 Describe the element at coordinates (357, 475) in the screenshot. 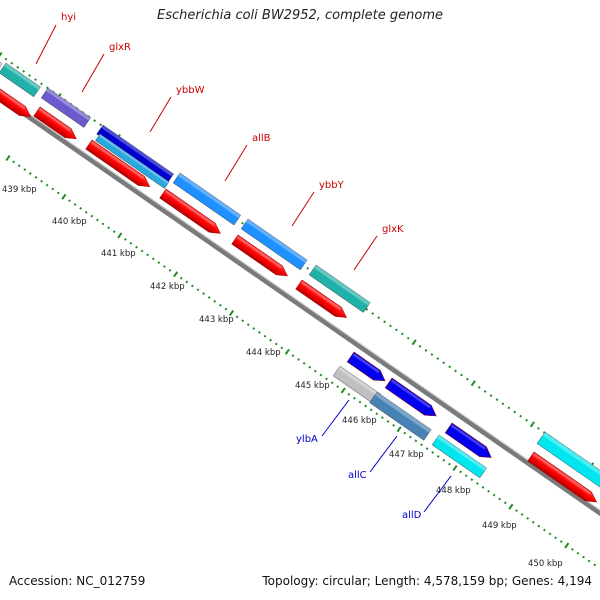

I see `gene-label-allC: allC` at that location.